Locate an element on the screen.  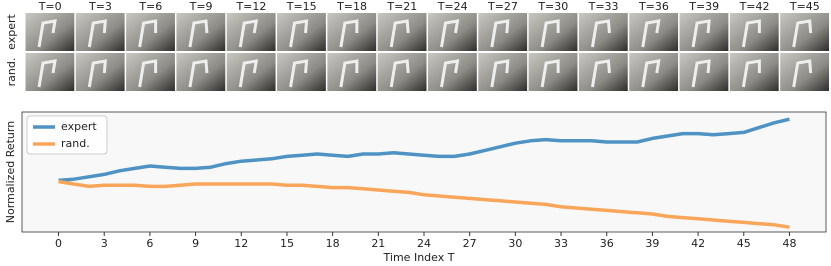
x-tick-label: 12 is located at coordinates (241, 243).